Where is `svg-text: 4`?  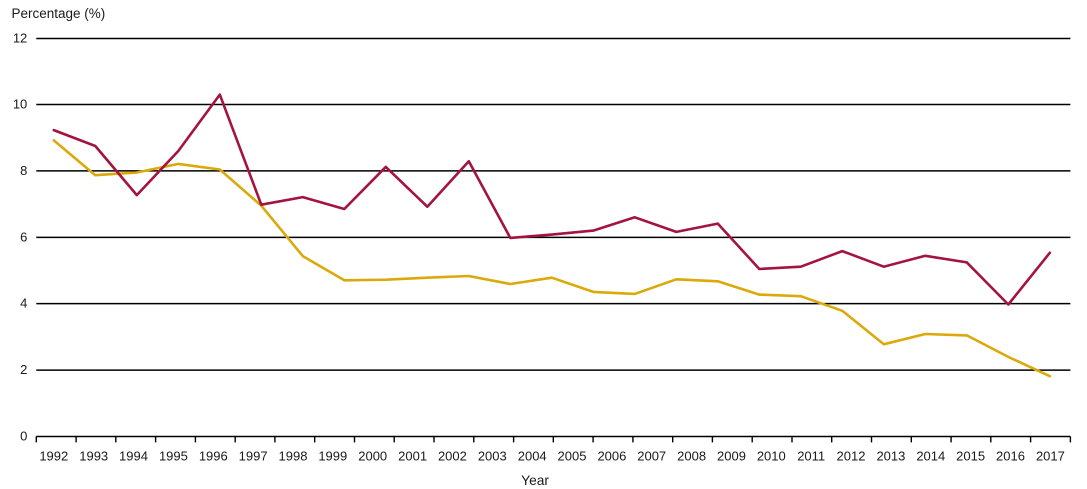 svg-text: 4 is located at coordinates (23, 303).